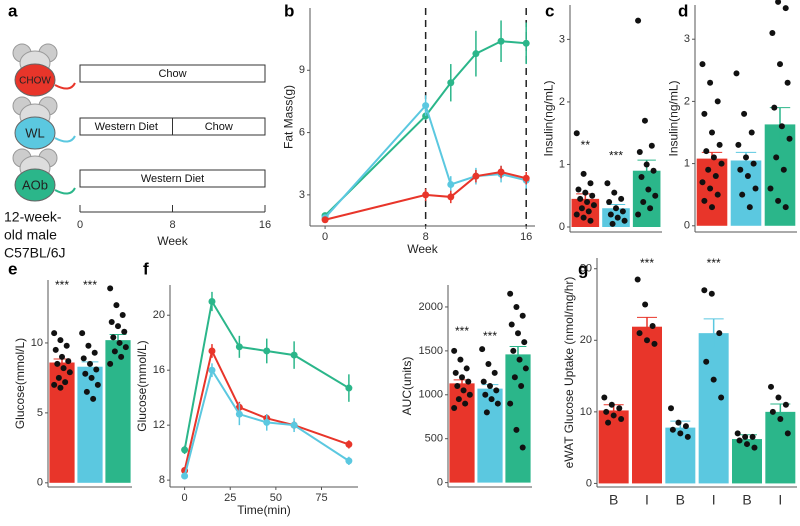  I want to click on x-tick-label: 75, so click(321, 498).